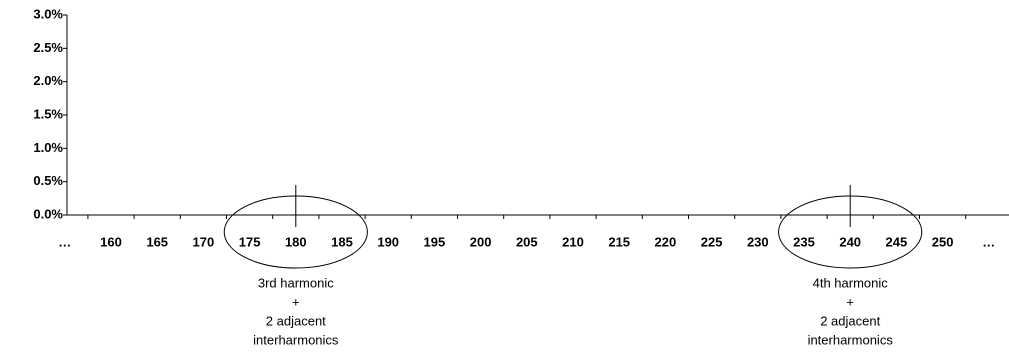  I want to click on y-tick-label: 3.0%, so click(48, 13).